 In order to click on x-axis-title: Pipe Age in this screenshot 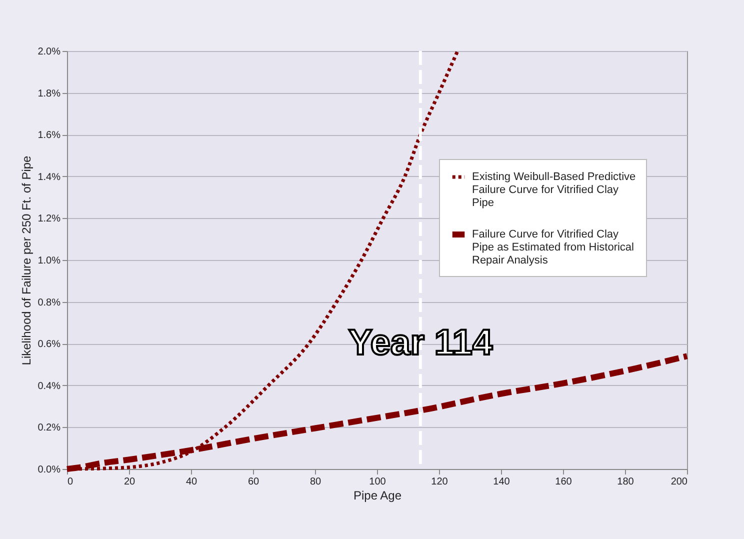, I will do `click(377, 495)`.